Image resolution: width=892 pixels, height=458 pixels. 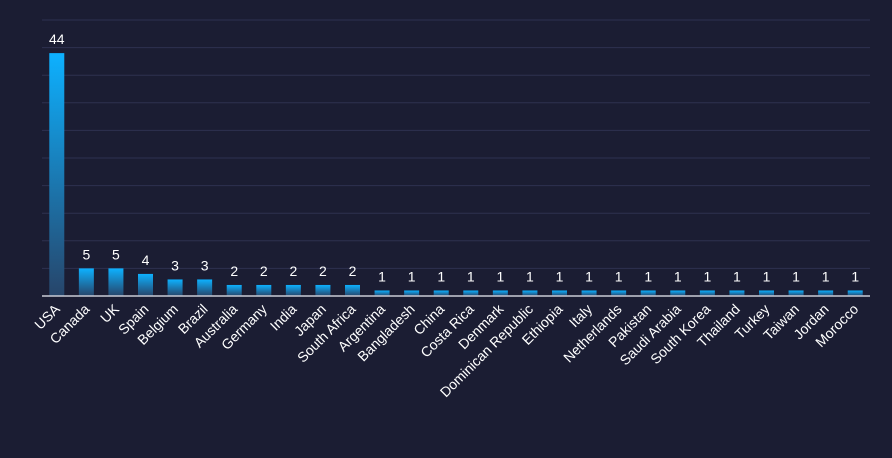 I want to click on value-label: 4, so click(x=146, y=260).